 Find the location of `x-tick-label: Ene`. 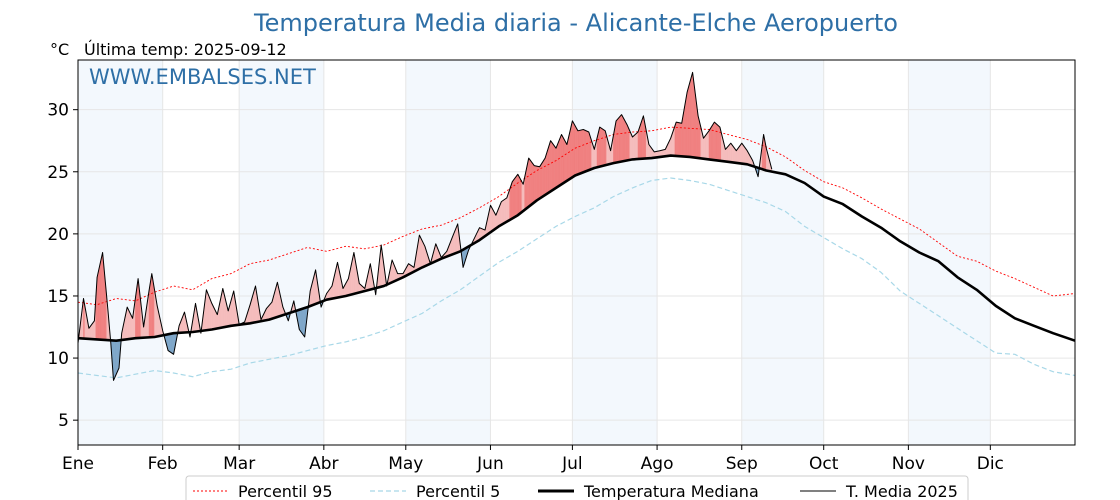

x-tick-label: Ene is located at coordinates (78, 464).